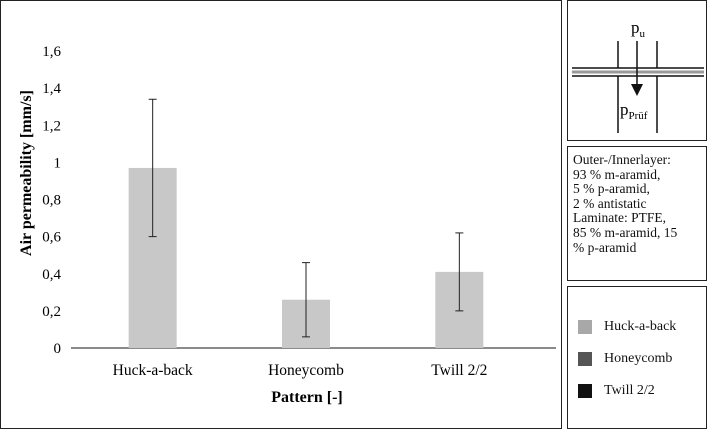 This screenshot has height=433, width=707. Describe the element at coordinates (307, 397) in the screenshot. I see `x-axis-title: Pattern [-]` at that location.